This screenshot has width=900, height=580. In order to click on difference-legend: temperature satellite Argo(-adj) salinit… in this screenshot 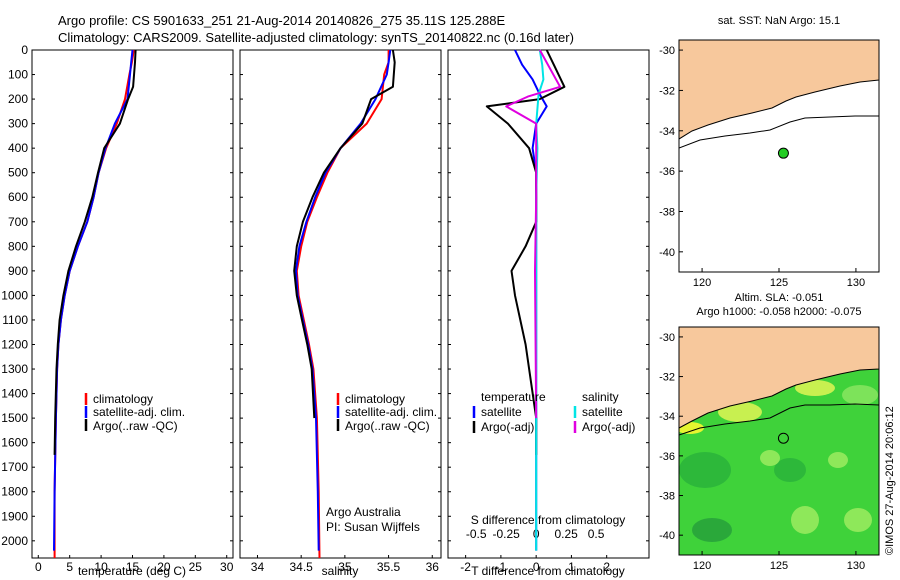, I will do `click(553, 412)`.